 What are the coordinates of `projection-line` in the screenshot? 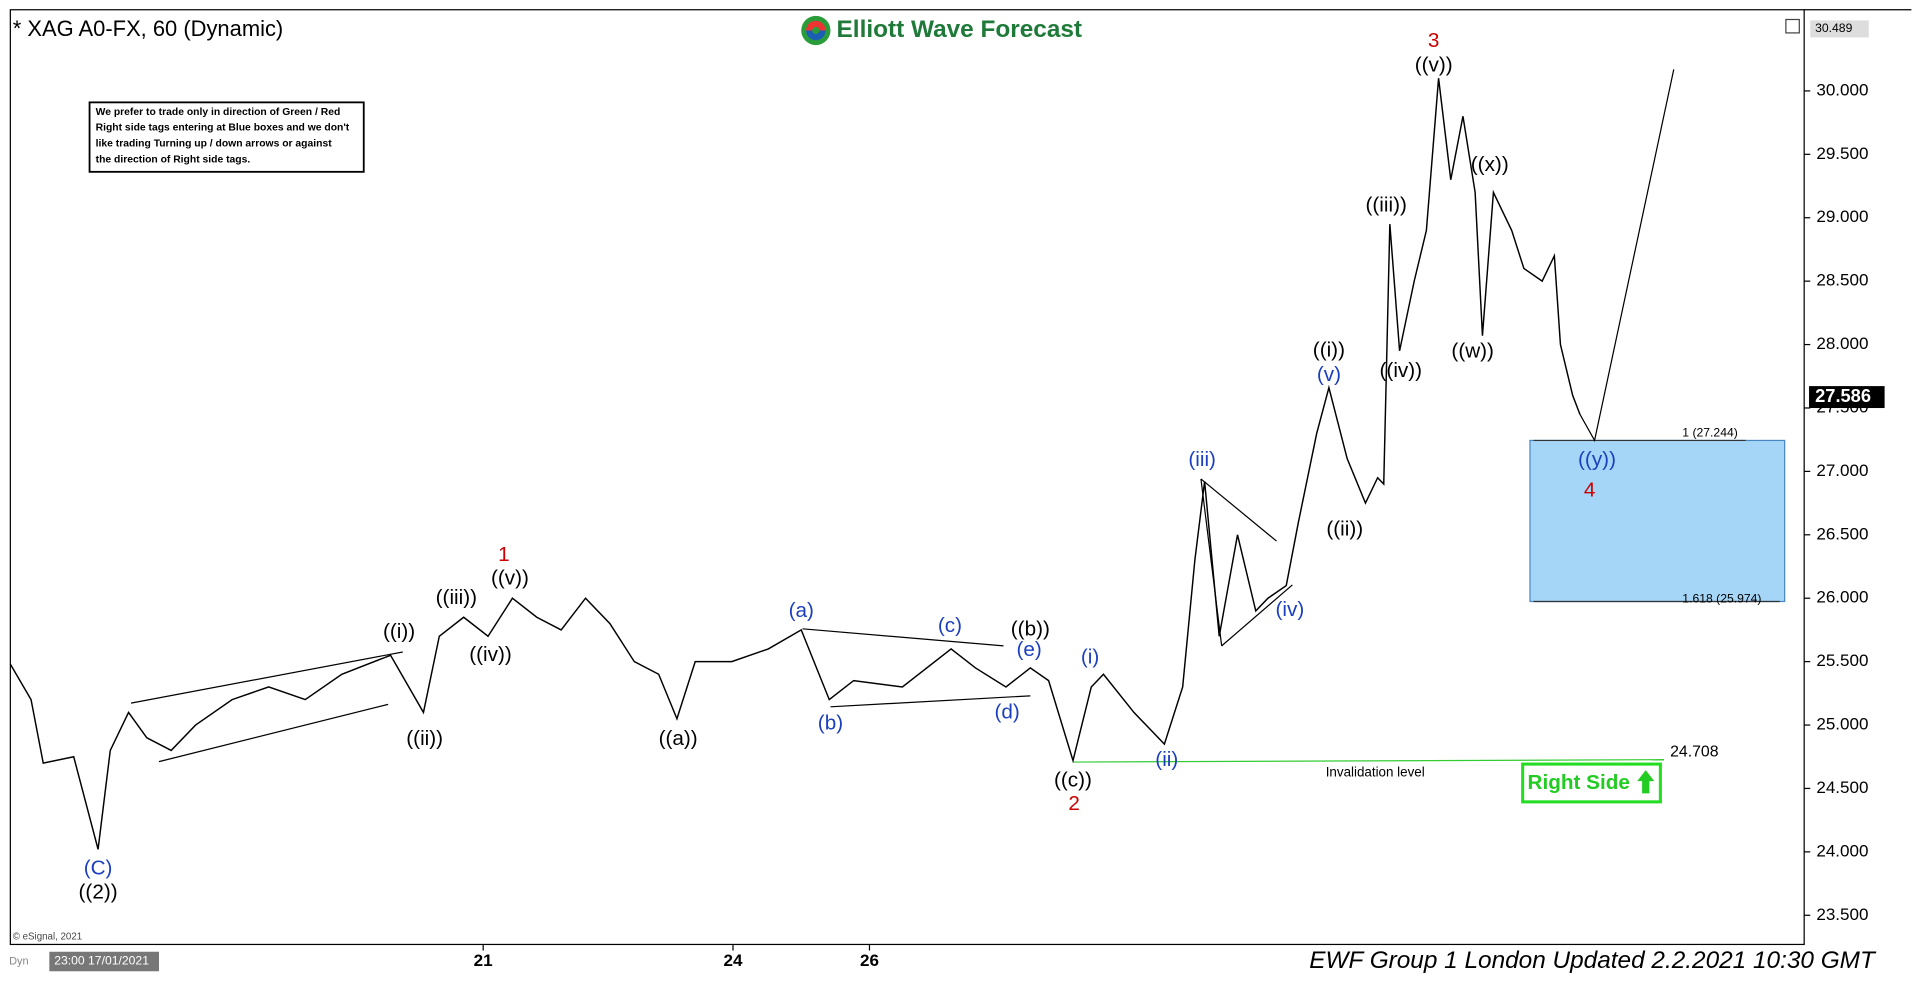 It's located at (1627, 256).